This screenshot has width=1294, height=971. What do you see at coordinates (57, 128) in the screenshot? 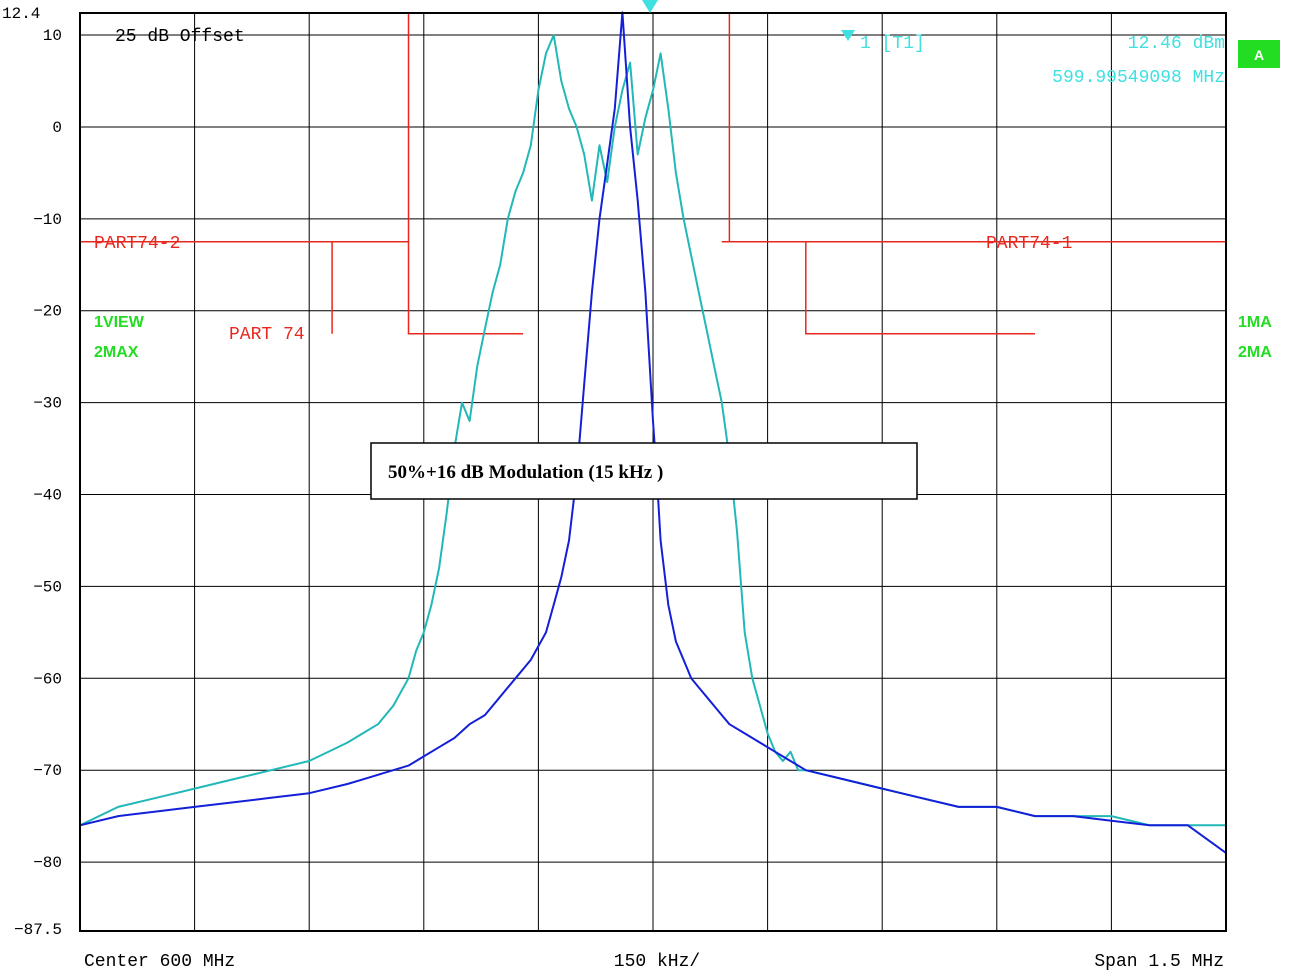
I see `y-tick-label: 0` at bounding box center [57, 128].